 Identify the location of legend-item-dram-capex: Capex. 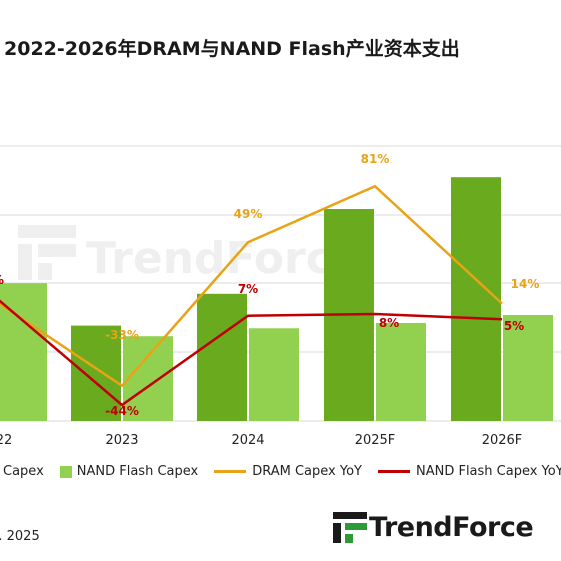
(22, 471).